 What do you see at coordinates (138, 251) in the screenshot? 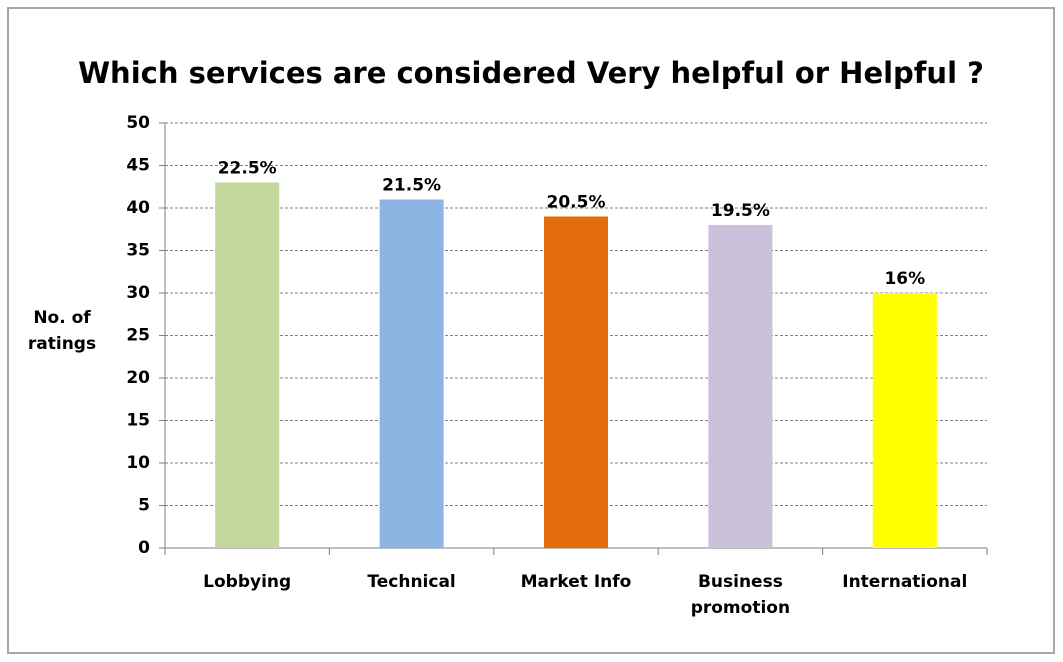
I see `y-tick-label: 35` at bounding box center [138, 251].